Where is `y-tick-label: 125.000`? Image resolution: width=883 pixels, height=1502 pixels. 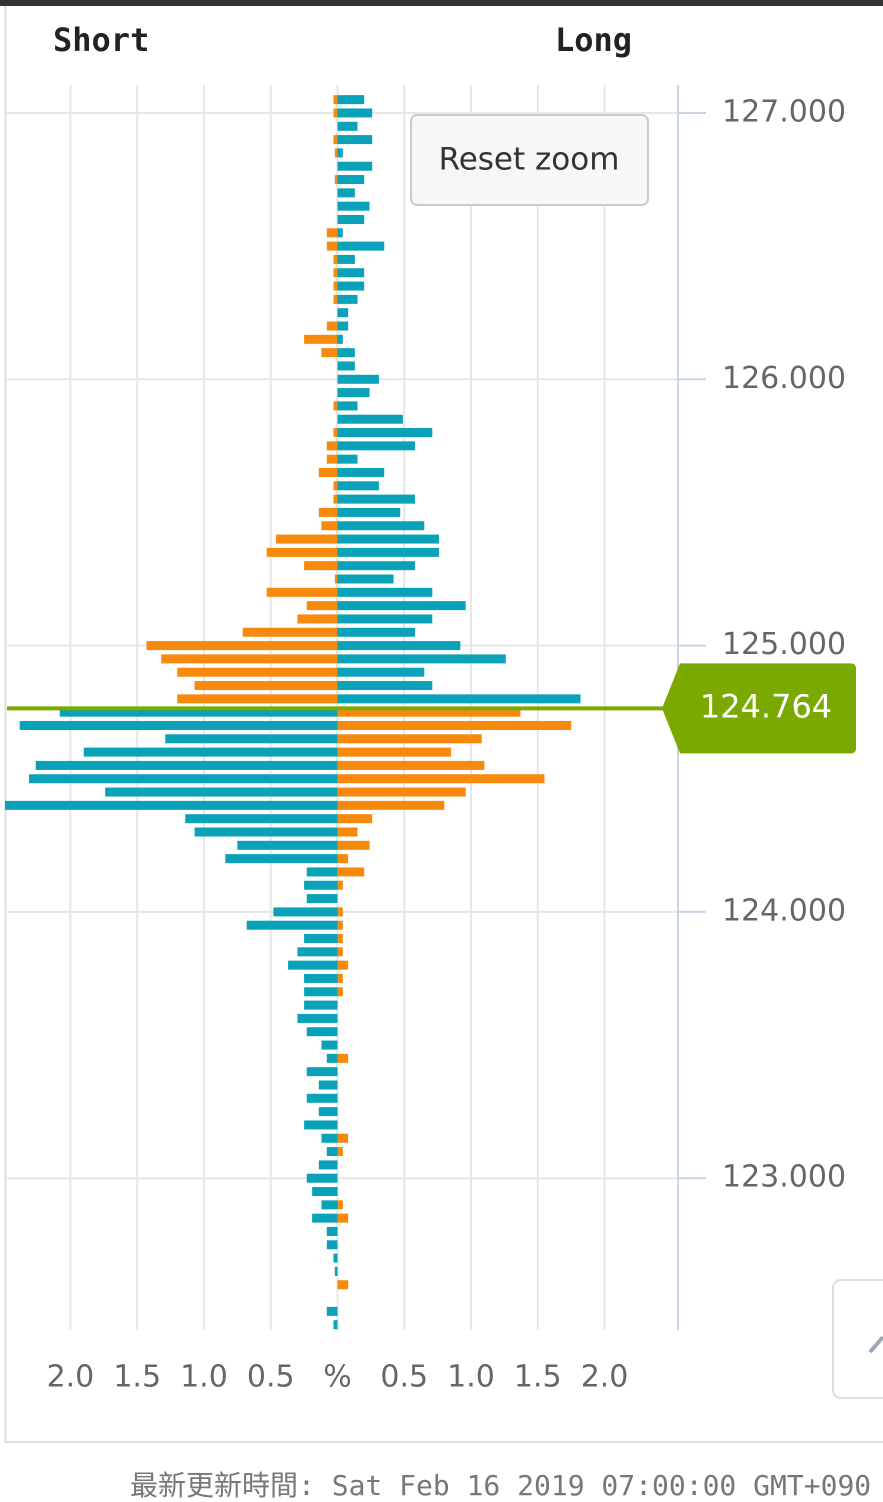 y-tick-label: 125.000 is located at coordinates (784, 644).